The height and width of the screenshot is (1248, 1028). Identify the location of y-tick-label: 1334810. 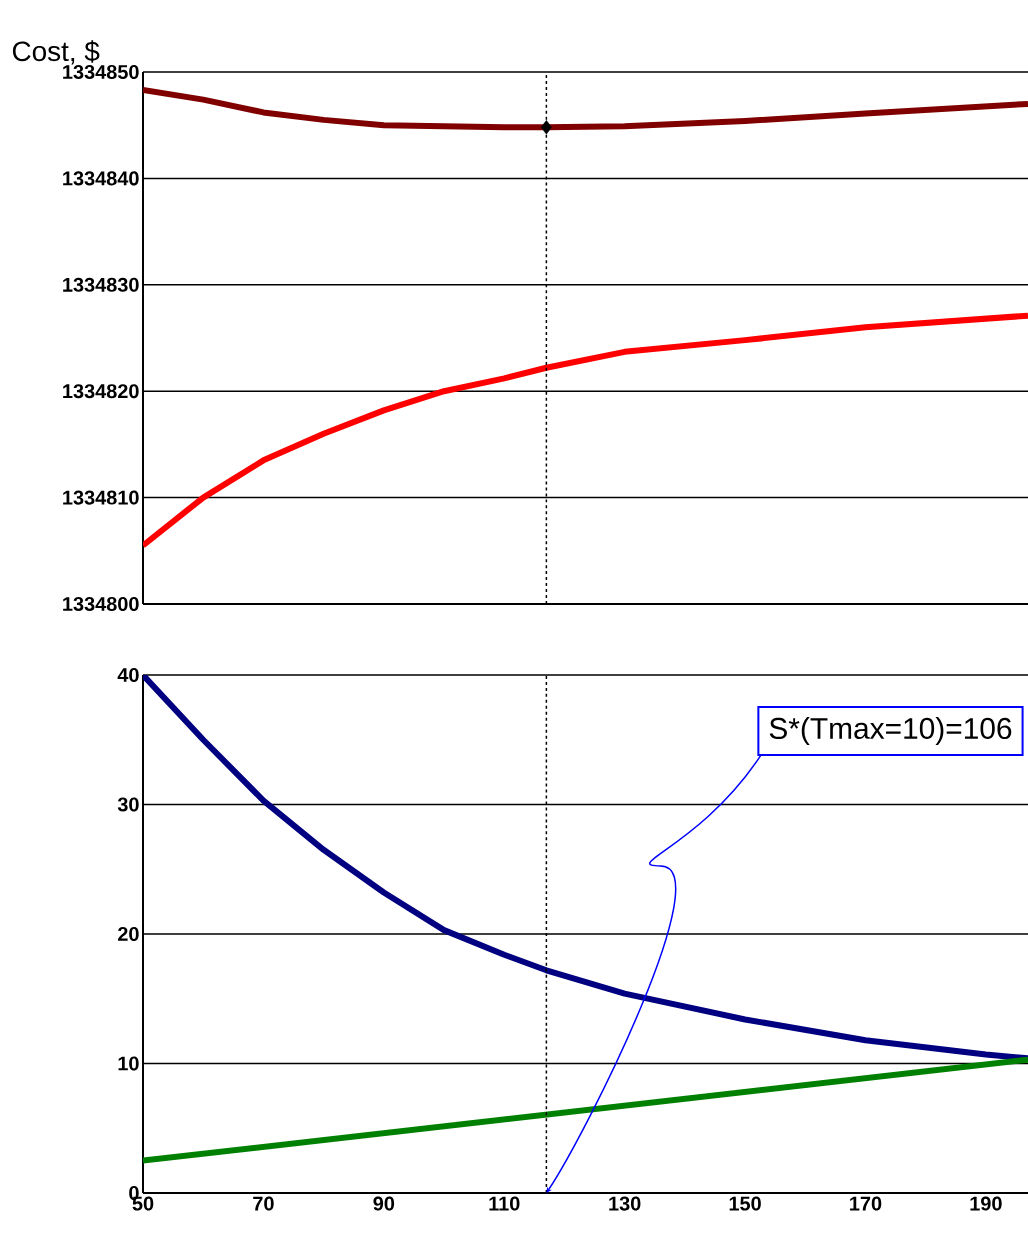
(101, 497).